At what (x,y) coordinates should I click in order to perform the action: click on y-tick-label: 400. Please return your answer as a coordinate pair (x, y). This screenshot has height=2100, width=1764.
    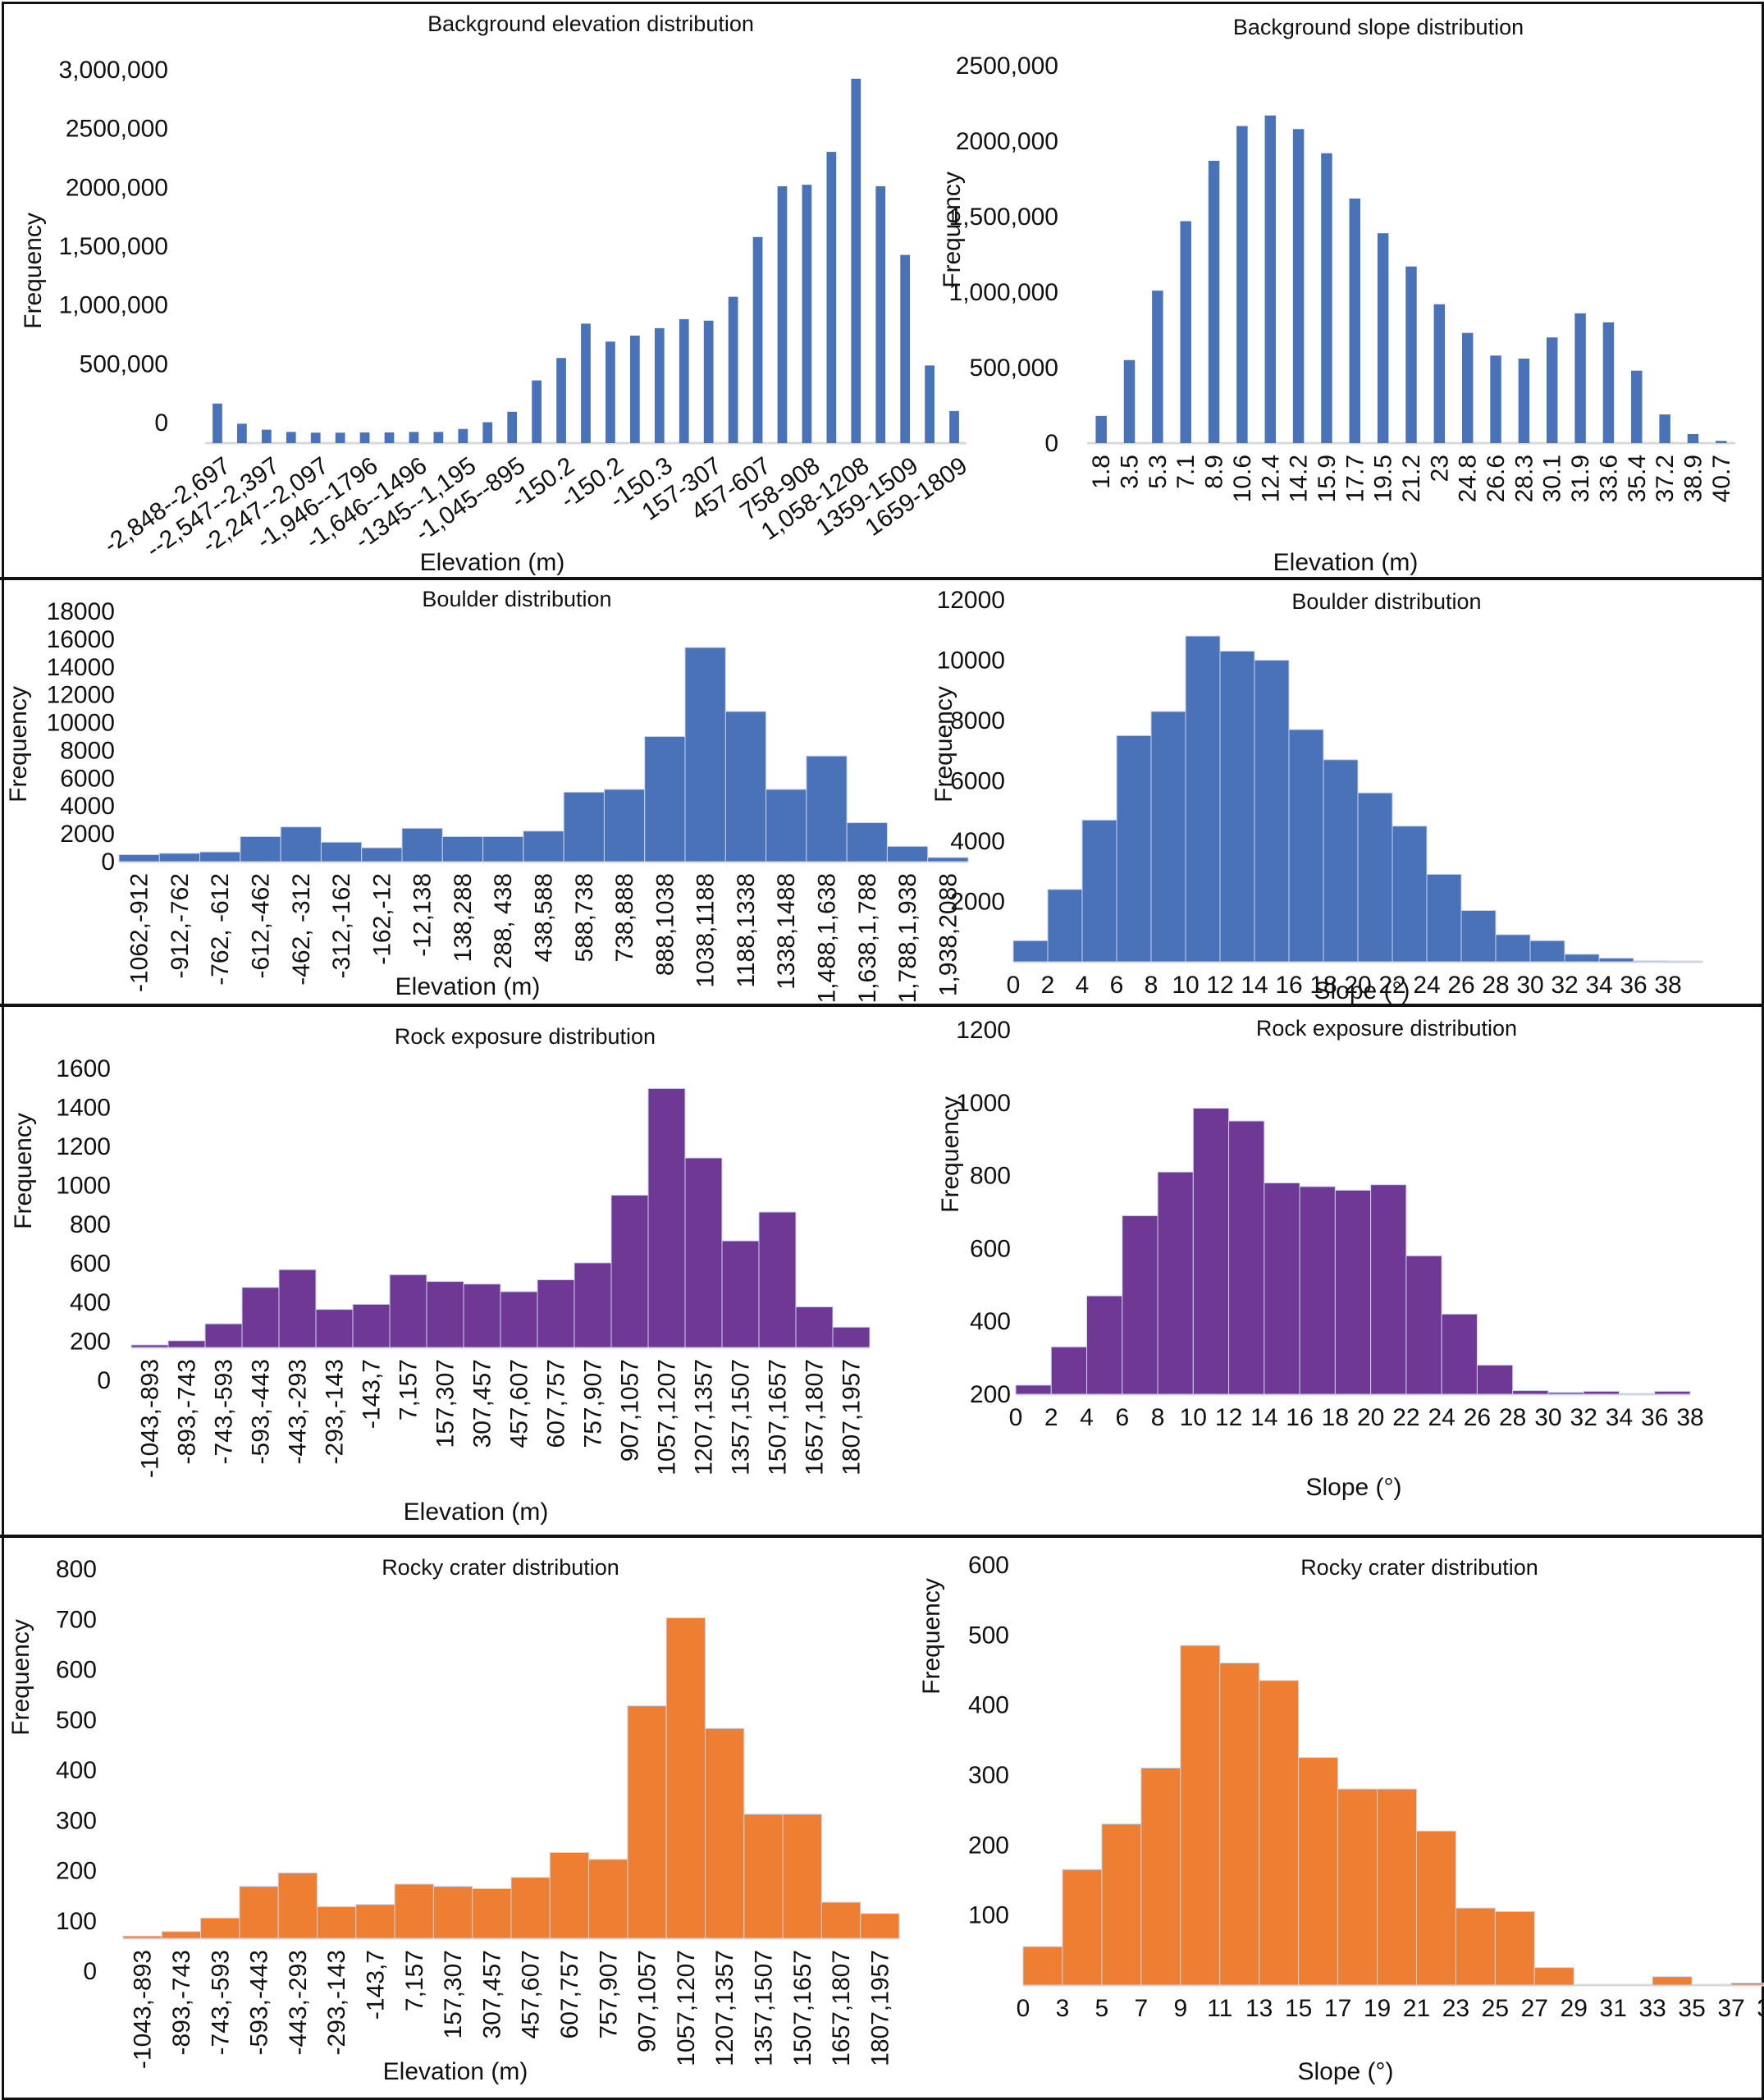
    Looking at the image, I should click on (76, 1770).